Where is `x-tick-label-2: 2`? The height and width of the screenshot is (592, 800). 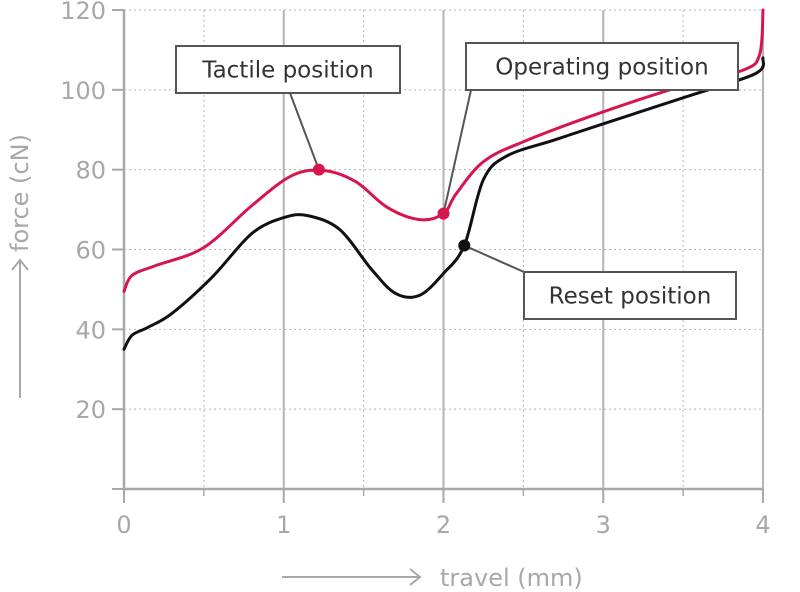
x-tick-label-2: 2 is located at coordinates (443, 525).